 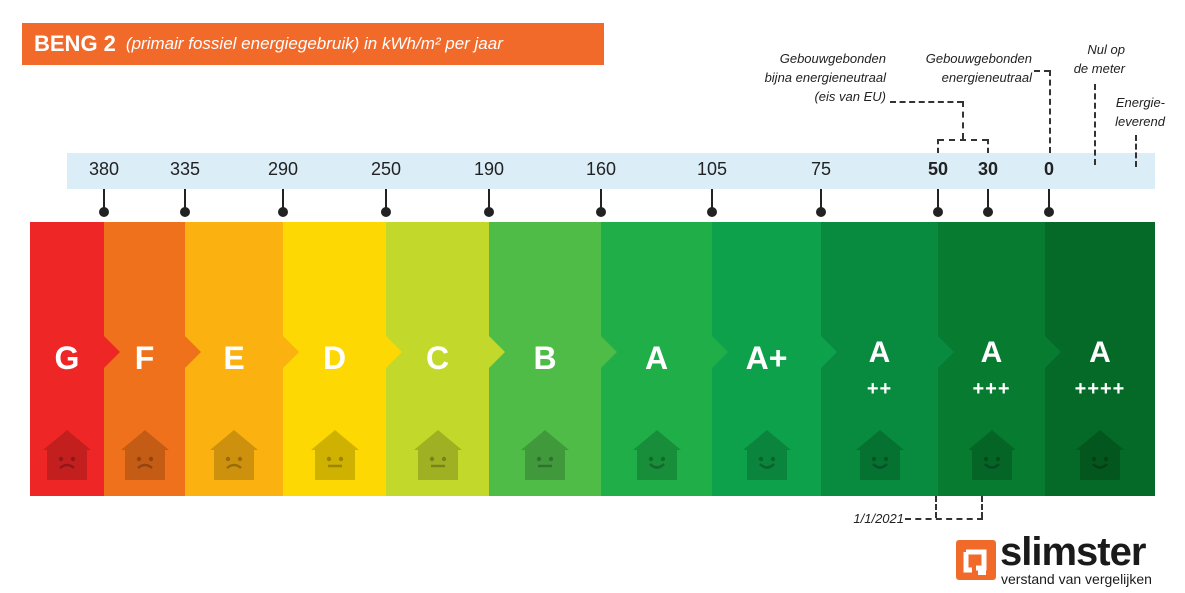 I want to click on energy-label-11: A ++++, so click(x=1100, y=359).